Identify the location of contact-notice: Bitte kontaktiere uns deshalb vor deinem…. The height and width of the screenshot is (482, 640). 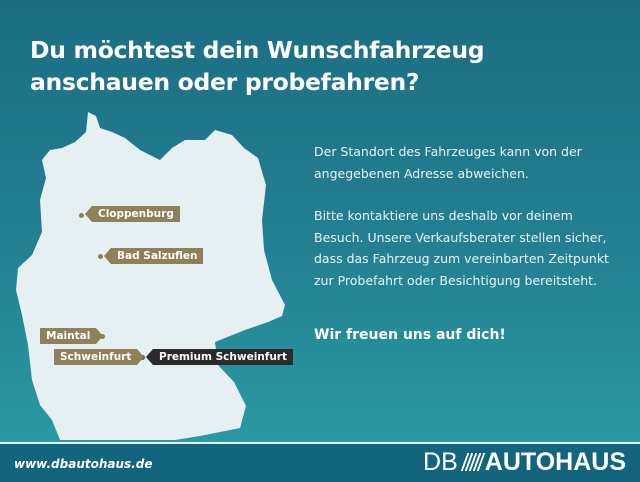
(461, 248).